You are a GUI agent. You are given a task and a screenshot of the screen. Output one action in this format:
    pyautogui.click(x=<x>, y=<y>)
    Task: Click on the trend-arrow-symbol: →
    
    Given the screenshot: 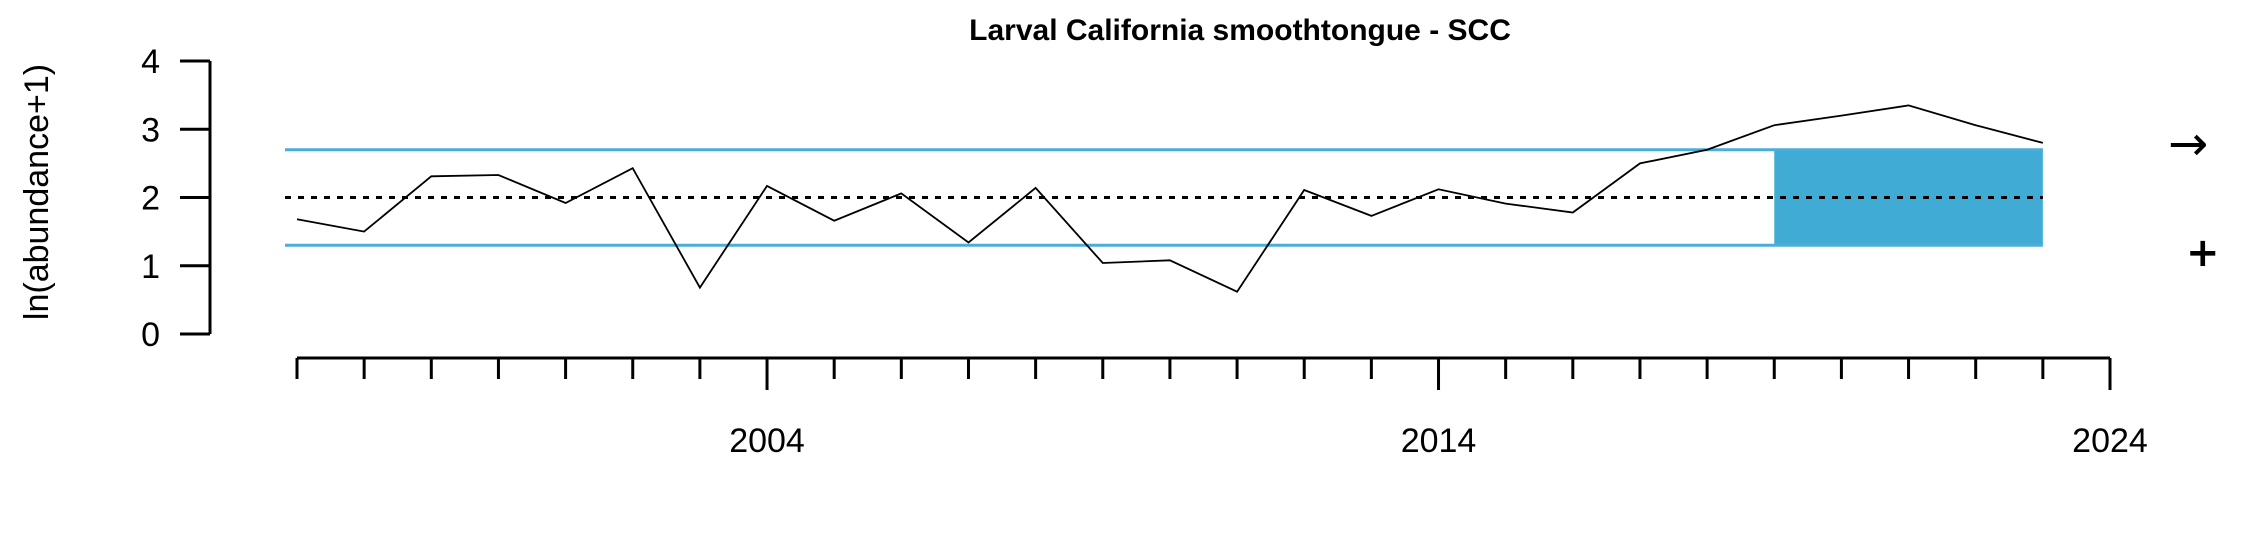 What is the action you would take?
    pyautogui.click(x=2188, y=144)
    